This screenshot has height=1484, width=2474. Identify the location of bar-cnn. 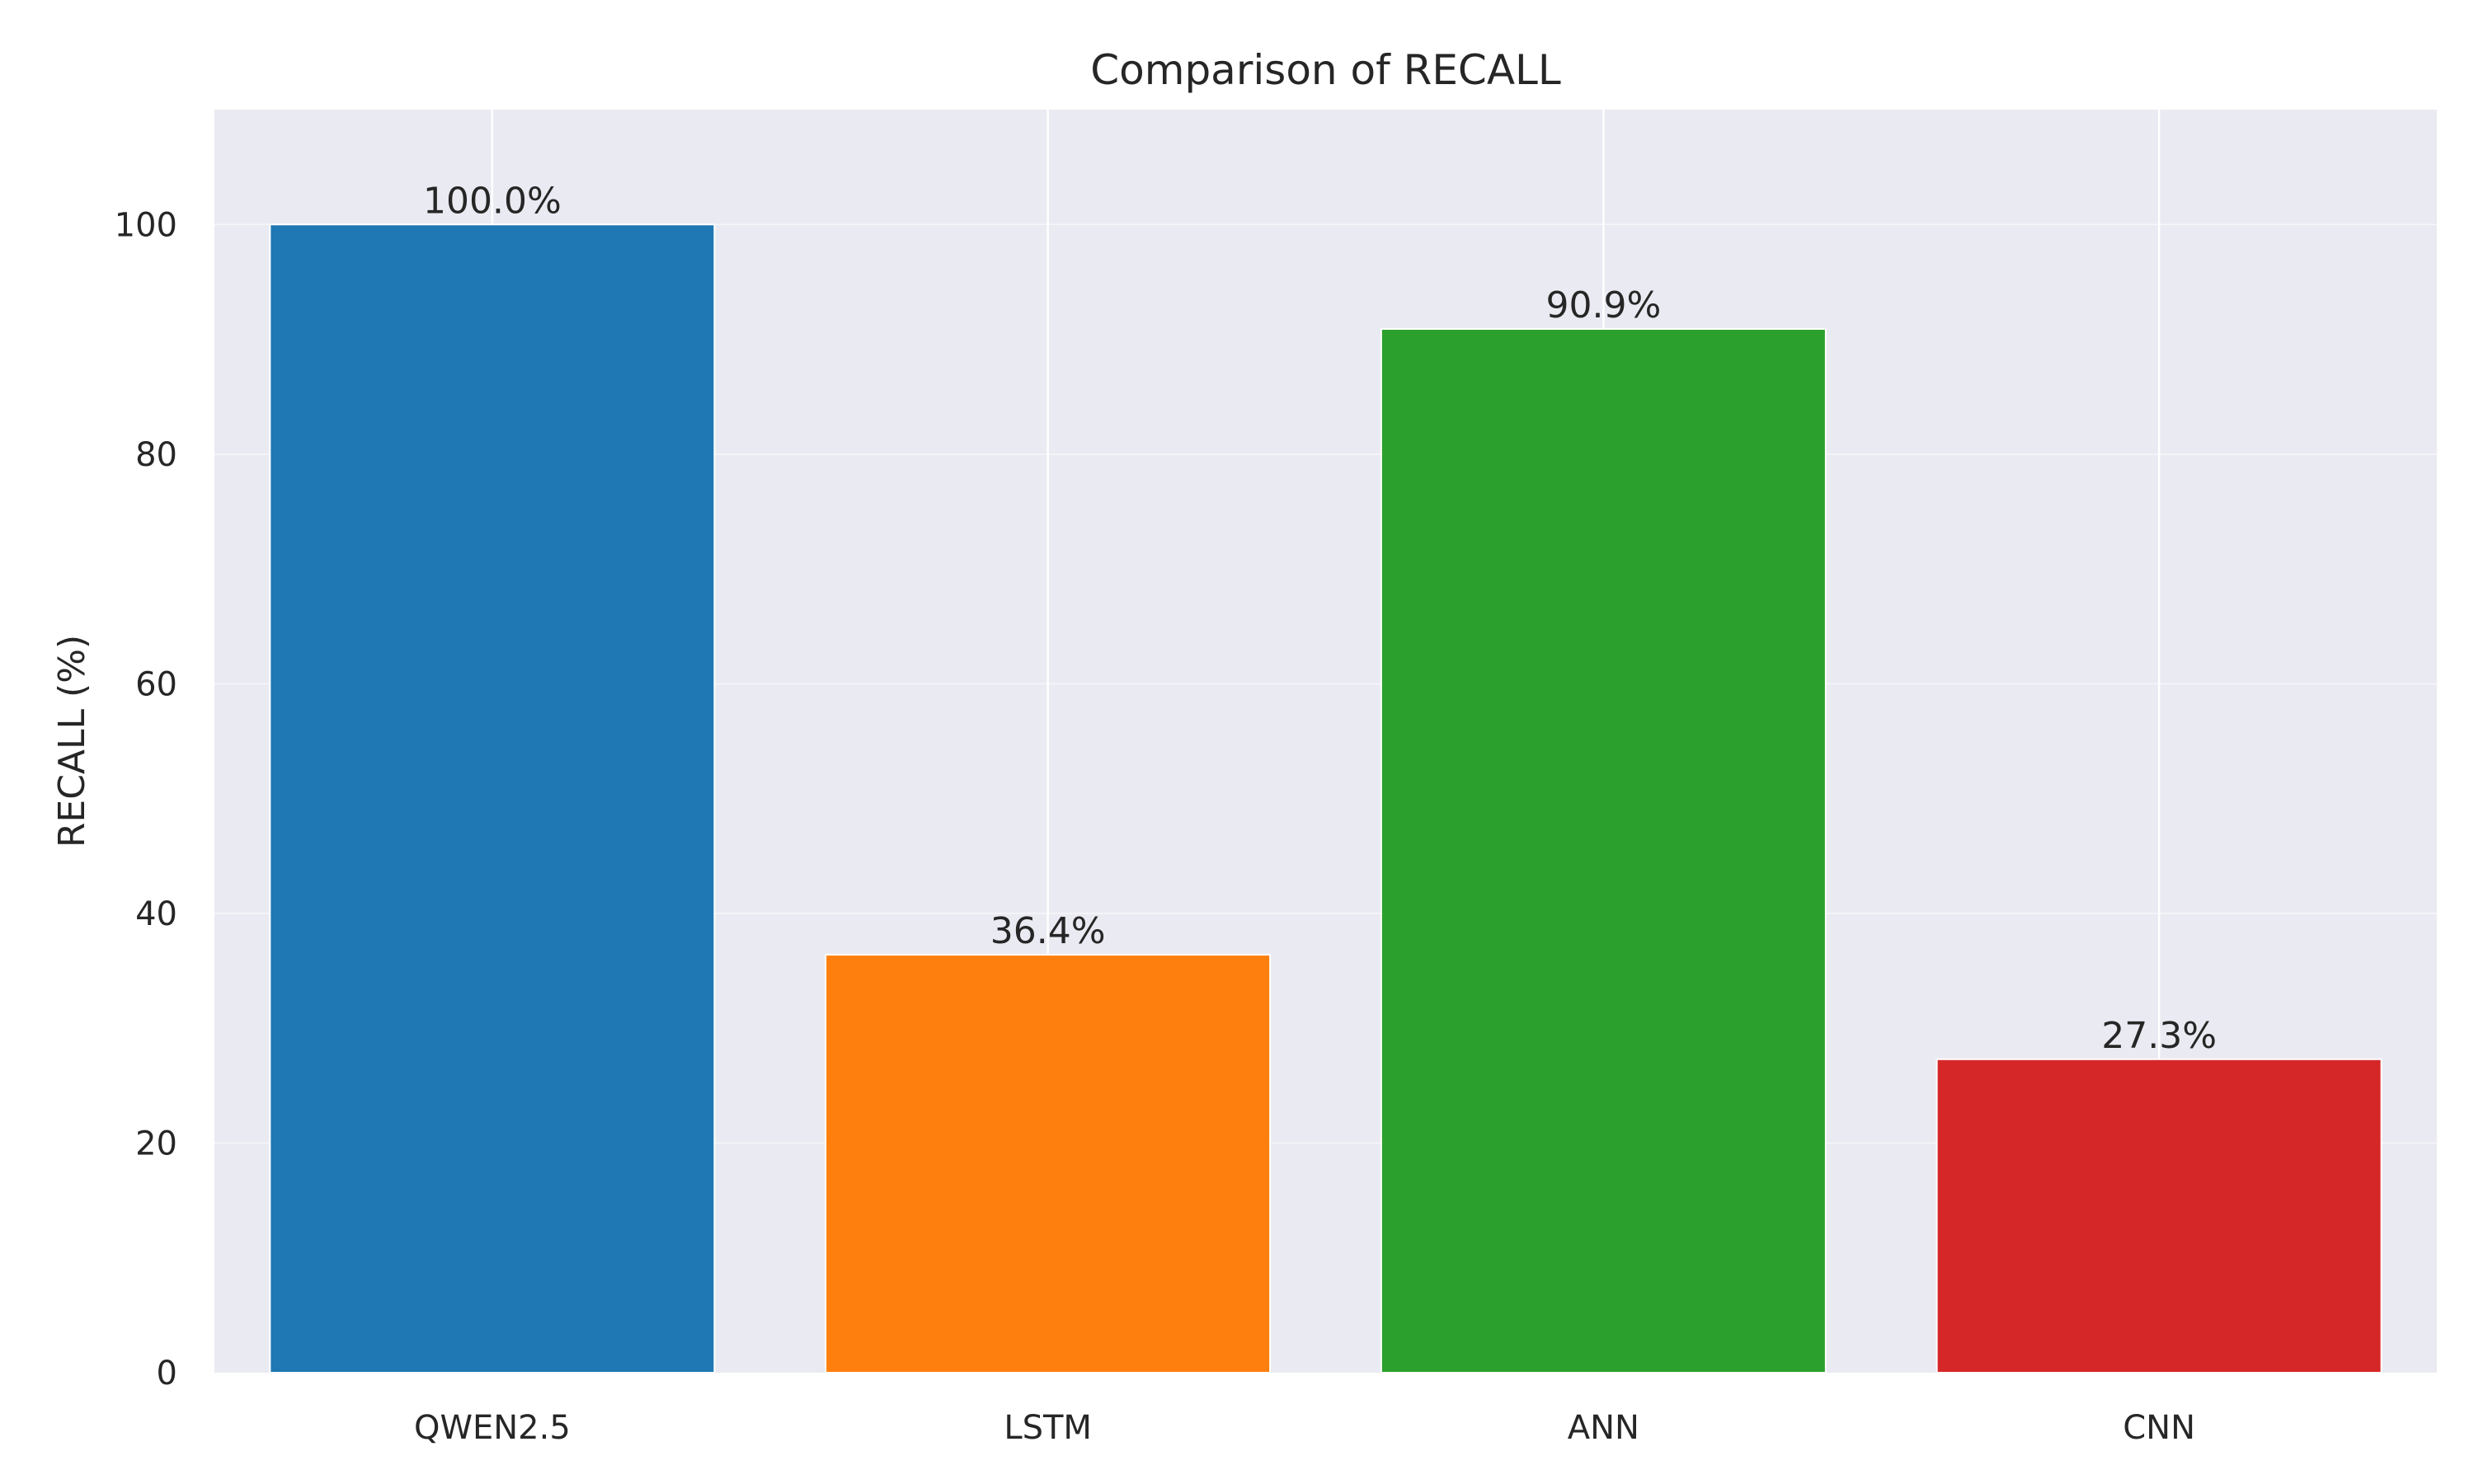
(2158, 1216).